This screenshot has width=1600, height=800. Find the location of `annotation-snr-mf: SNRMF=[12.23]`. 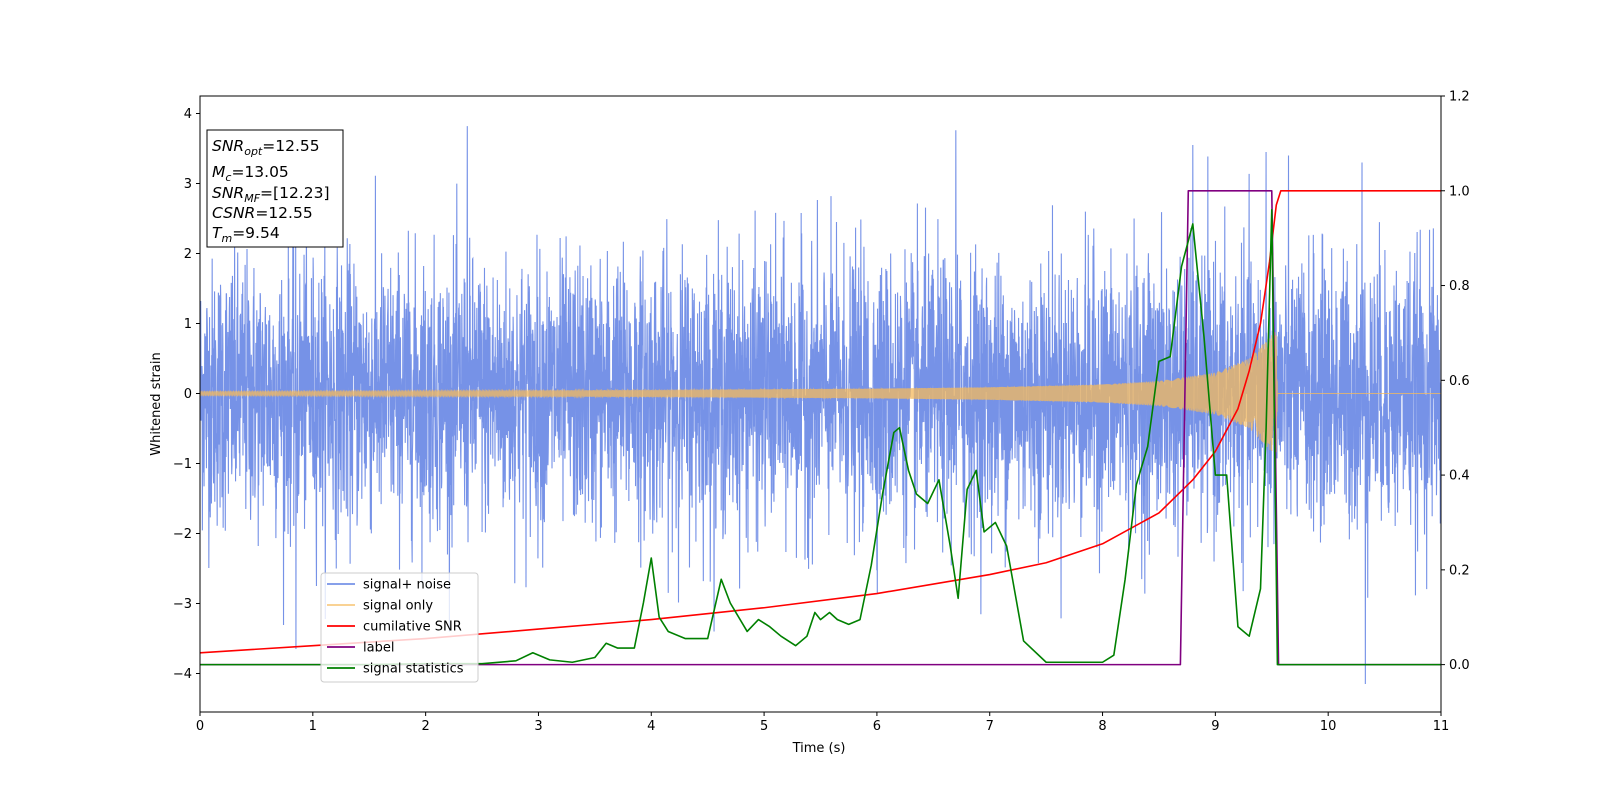

annotation-snr-mf: SNRMF=[12.23] is located at coordinates (271, 194).